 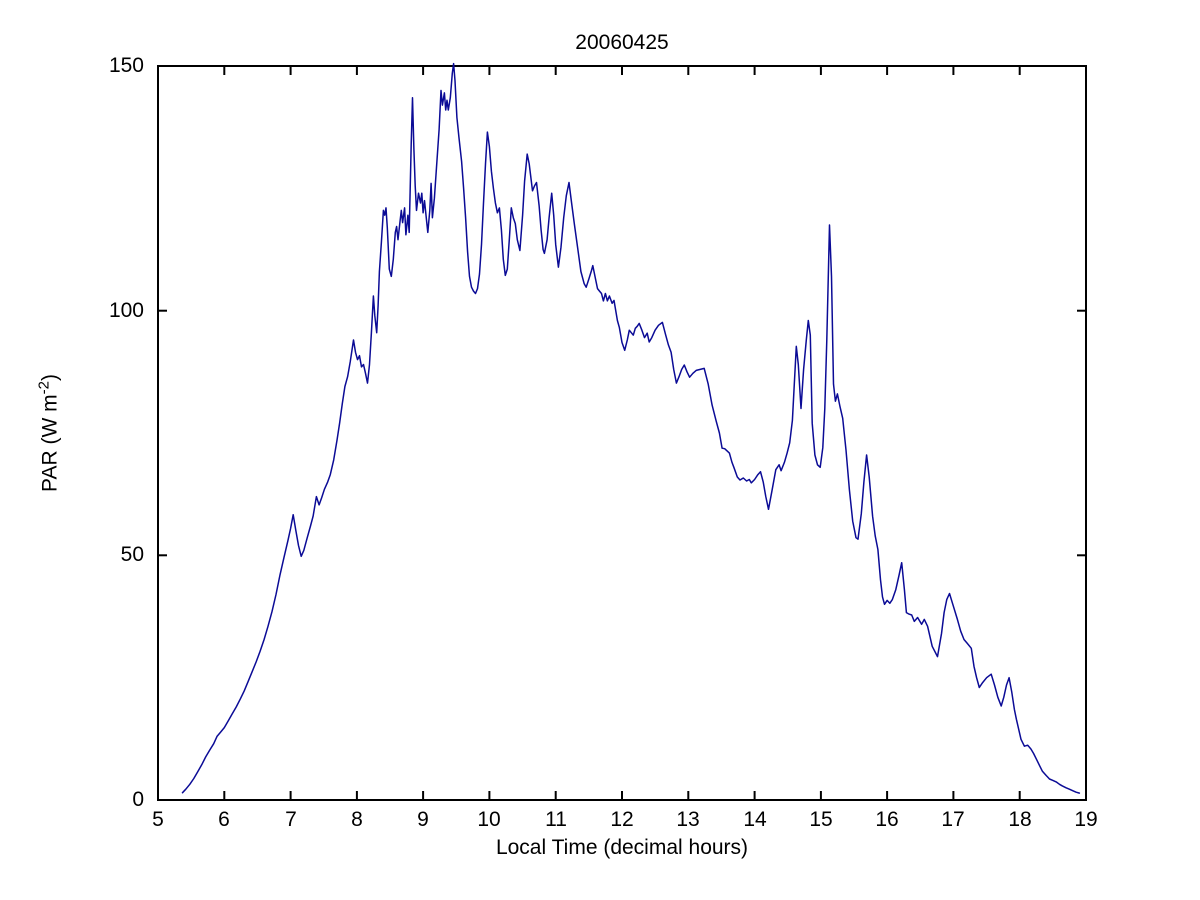 I want to click on y-axis-label: PAR (W m-2), so click(x=49, y=433).